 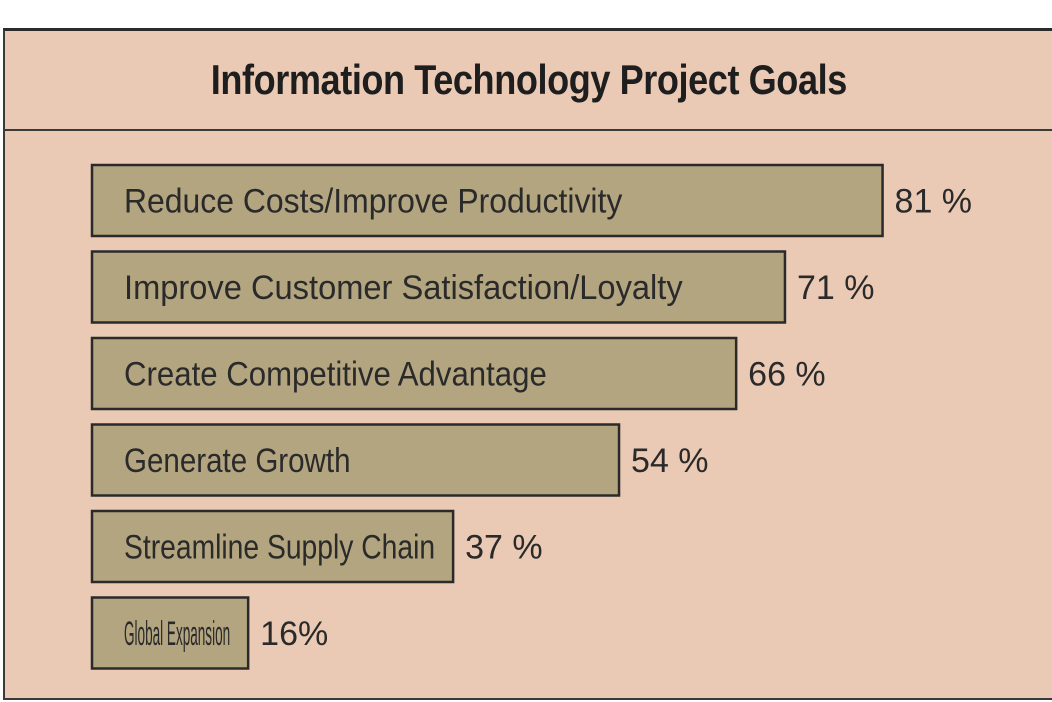 I want to click on bar-group: Generate Growth 54 %, so click(x=399, y=460).